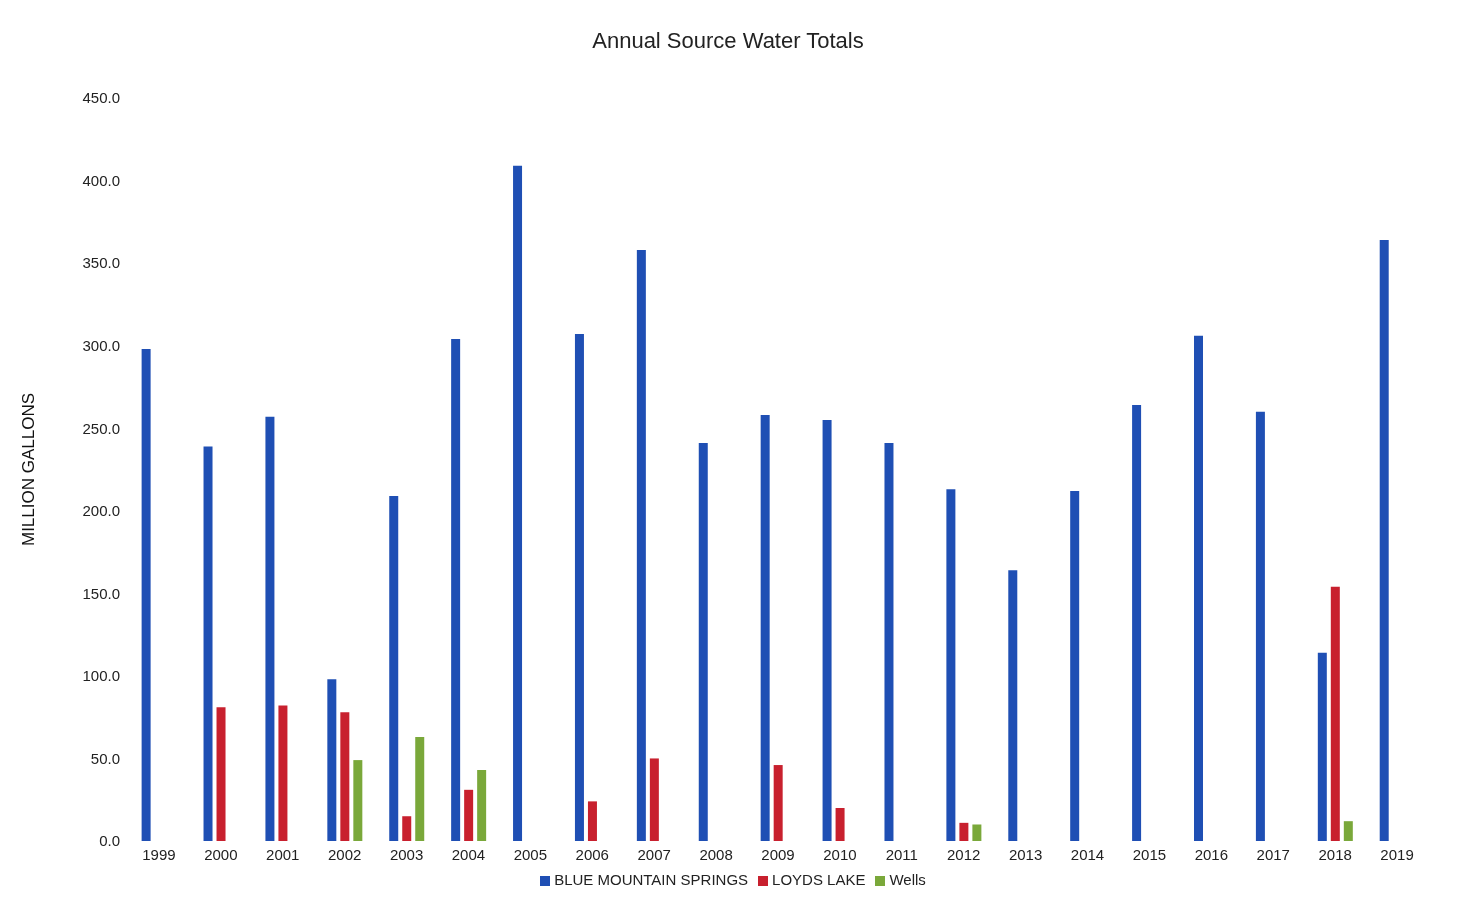  Describe the element at coordinates (101, 593) in the screenshot. I see `y-tick-label: 150.0` at that location.